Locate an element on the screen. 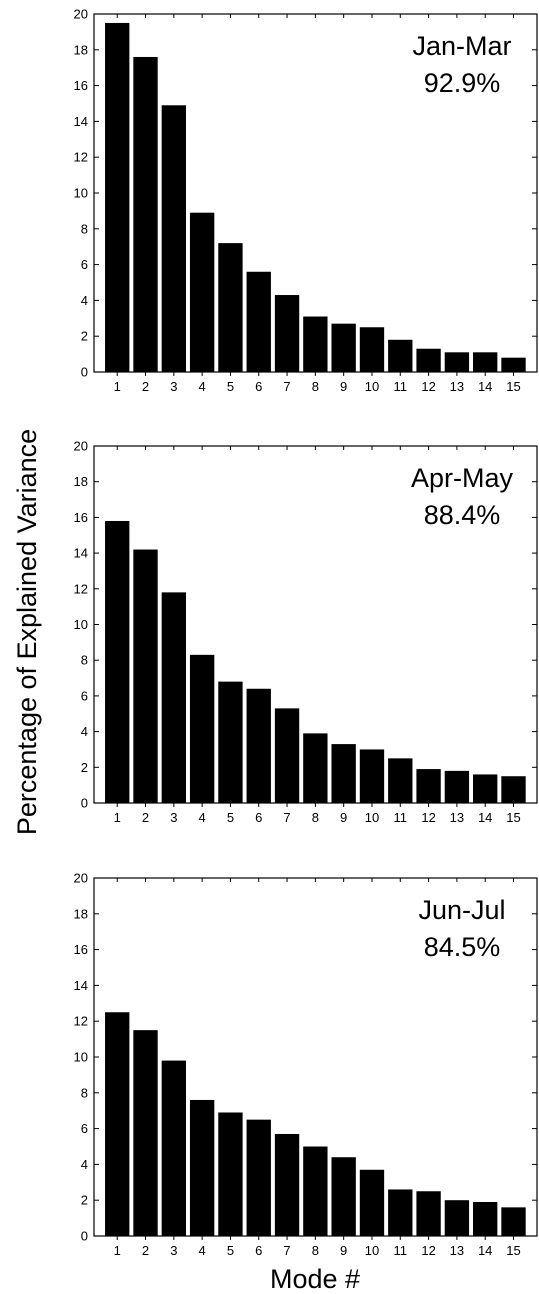  panel-season-label: Jun-Jul is located at coordinates (461, 910).